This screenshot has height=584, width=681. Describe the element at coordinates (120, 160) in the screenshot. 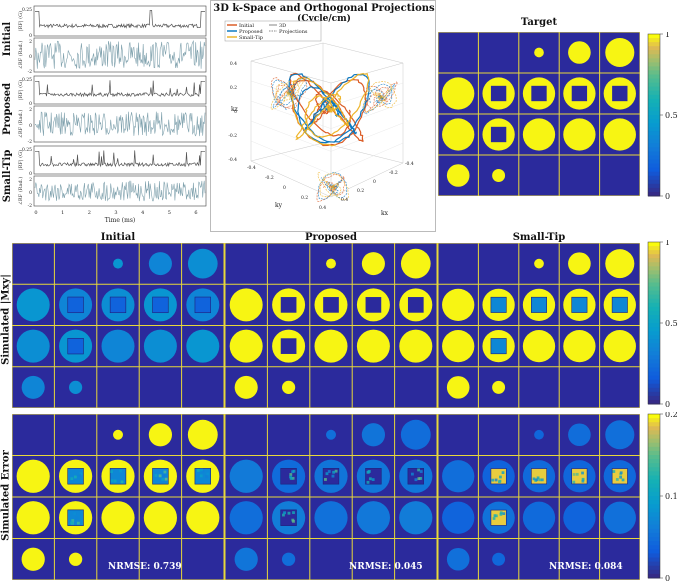

I see `rf-axes` at that location.